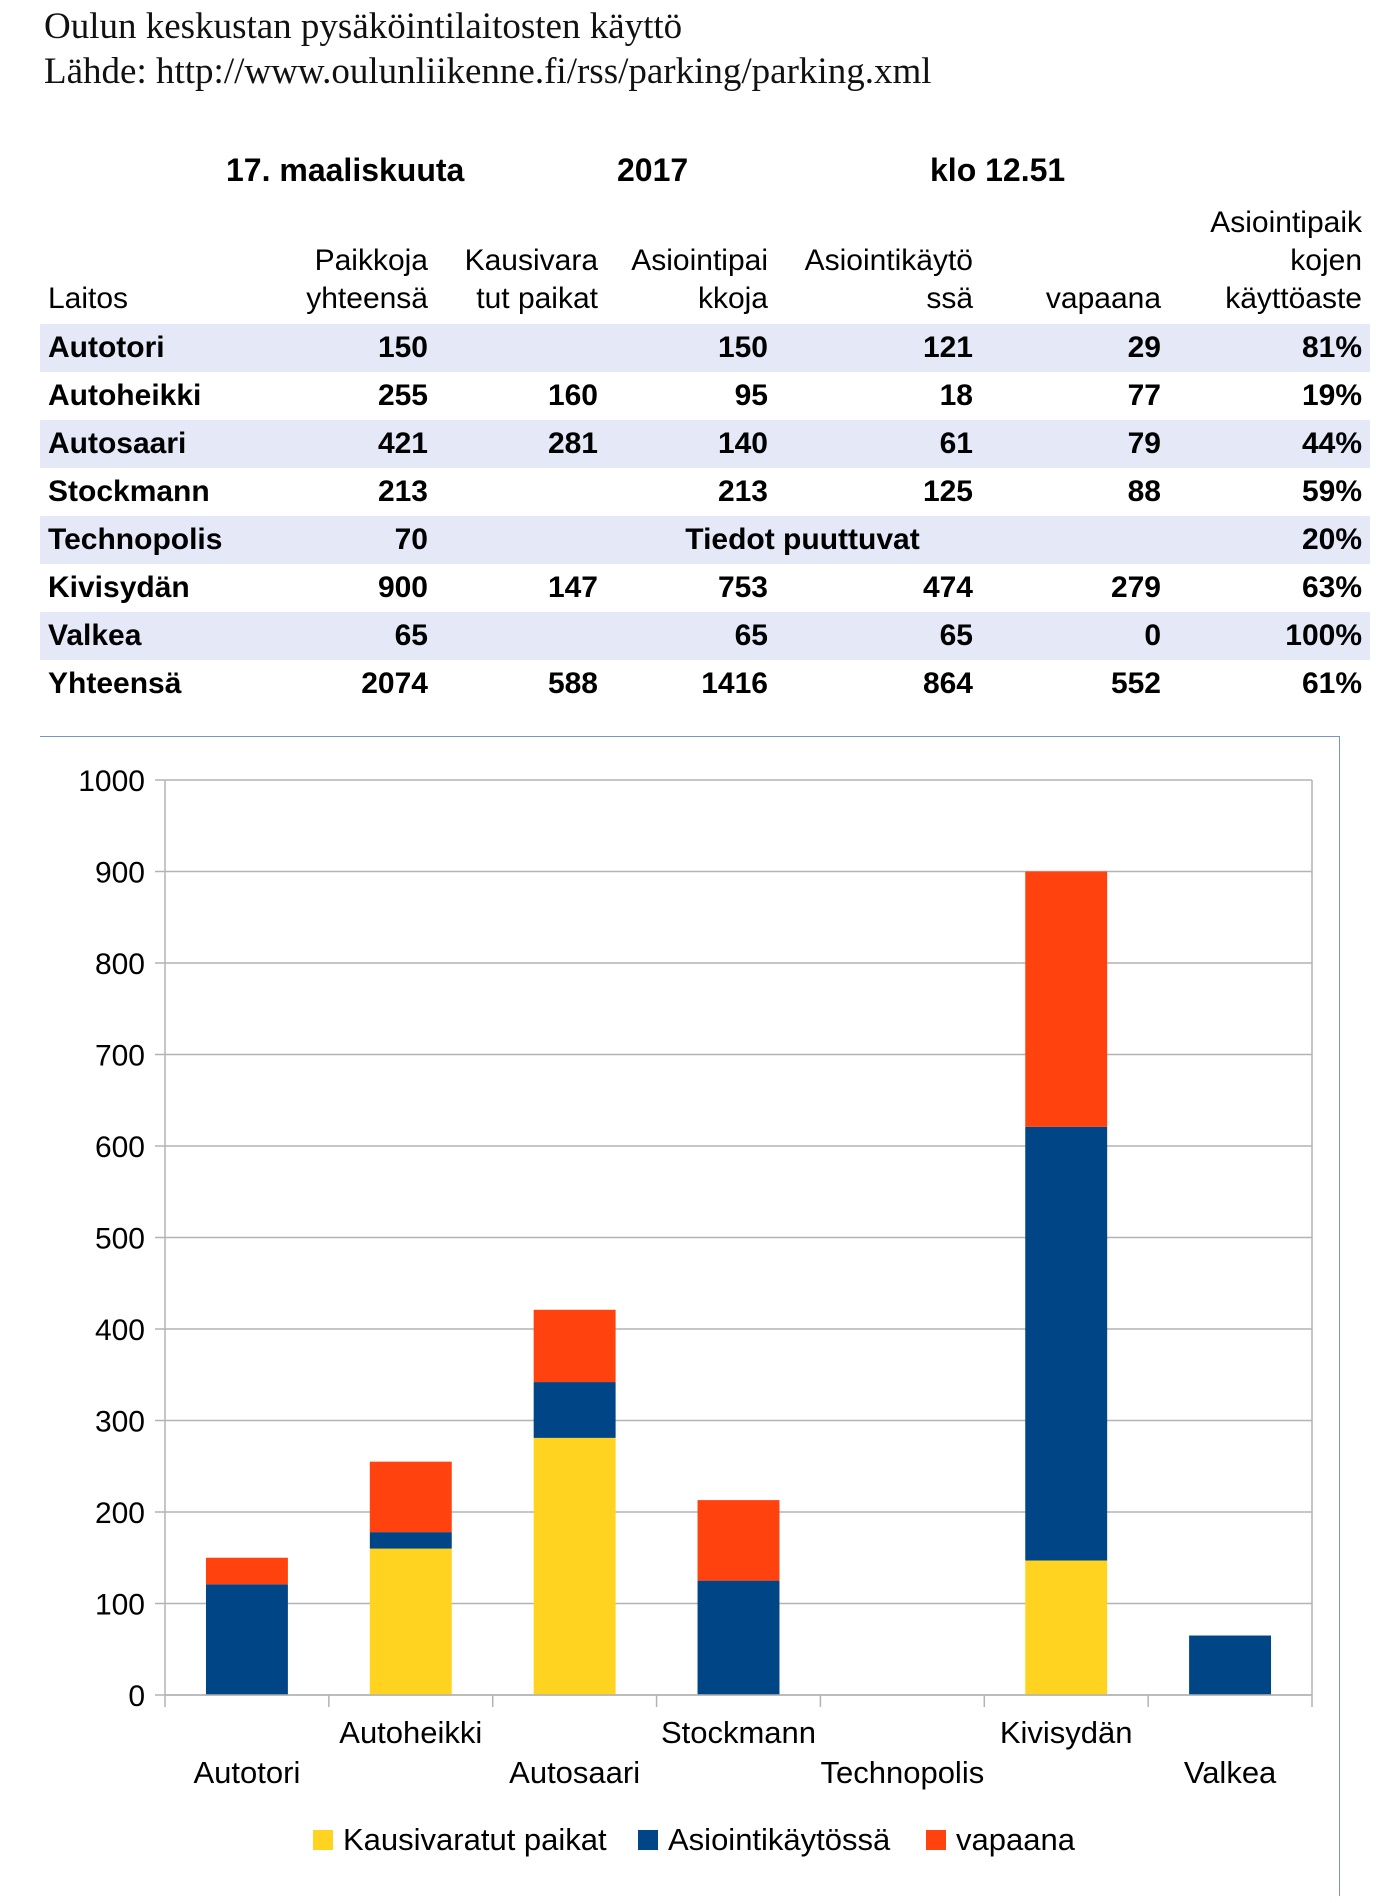  I want to click on cell-total: 213, so click(402, 491).